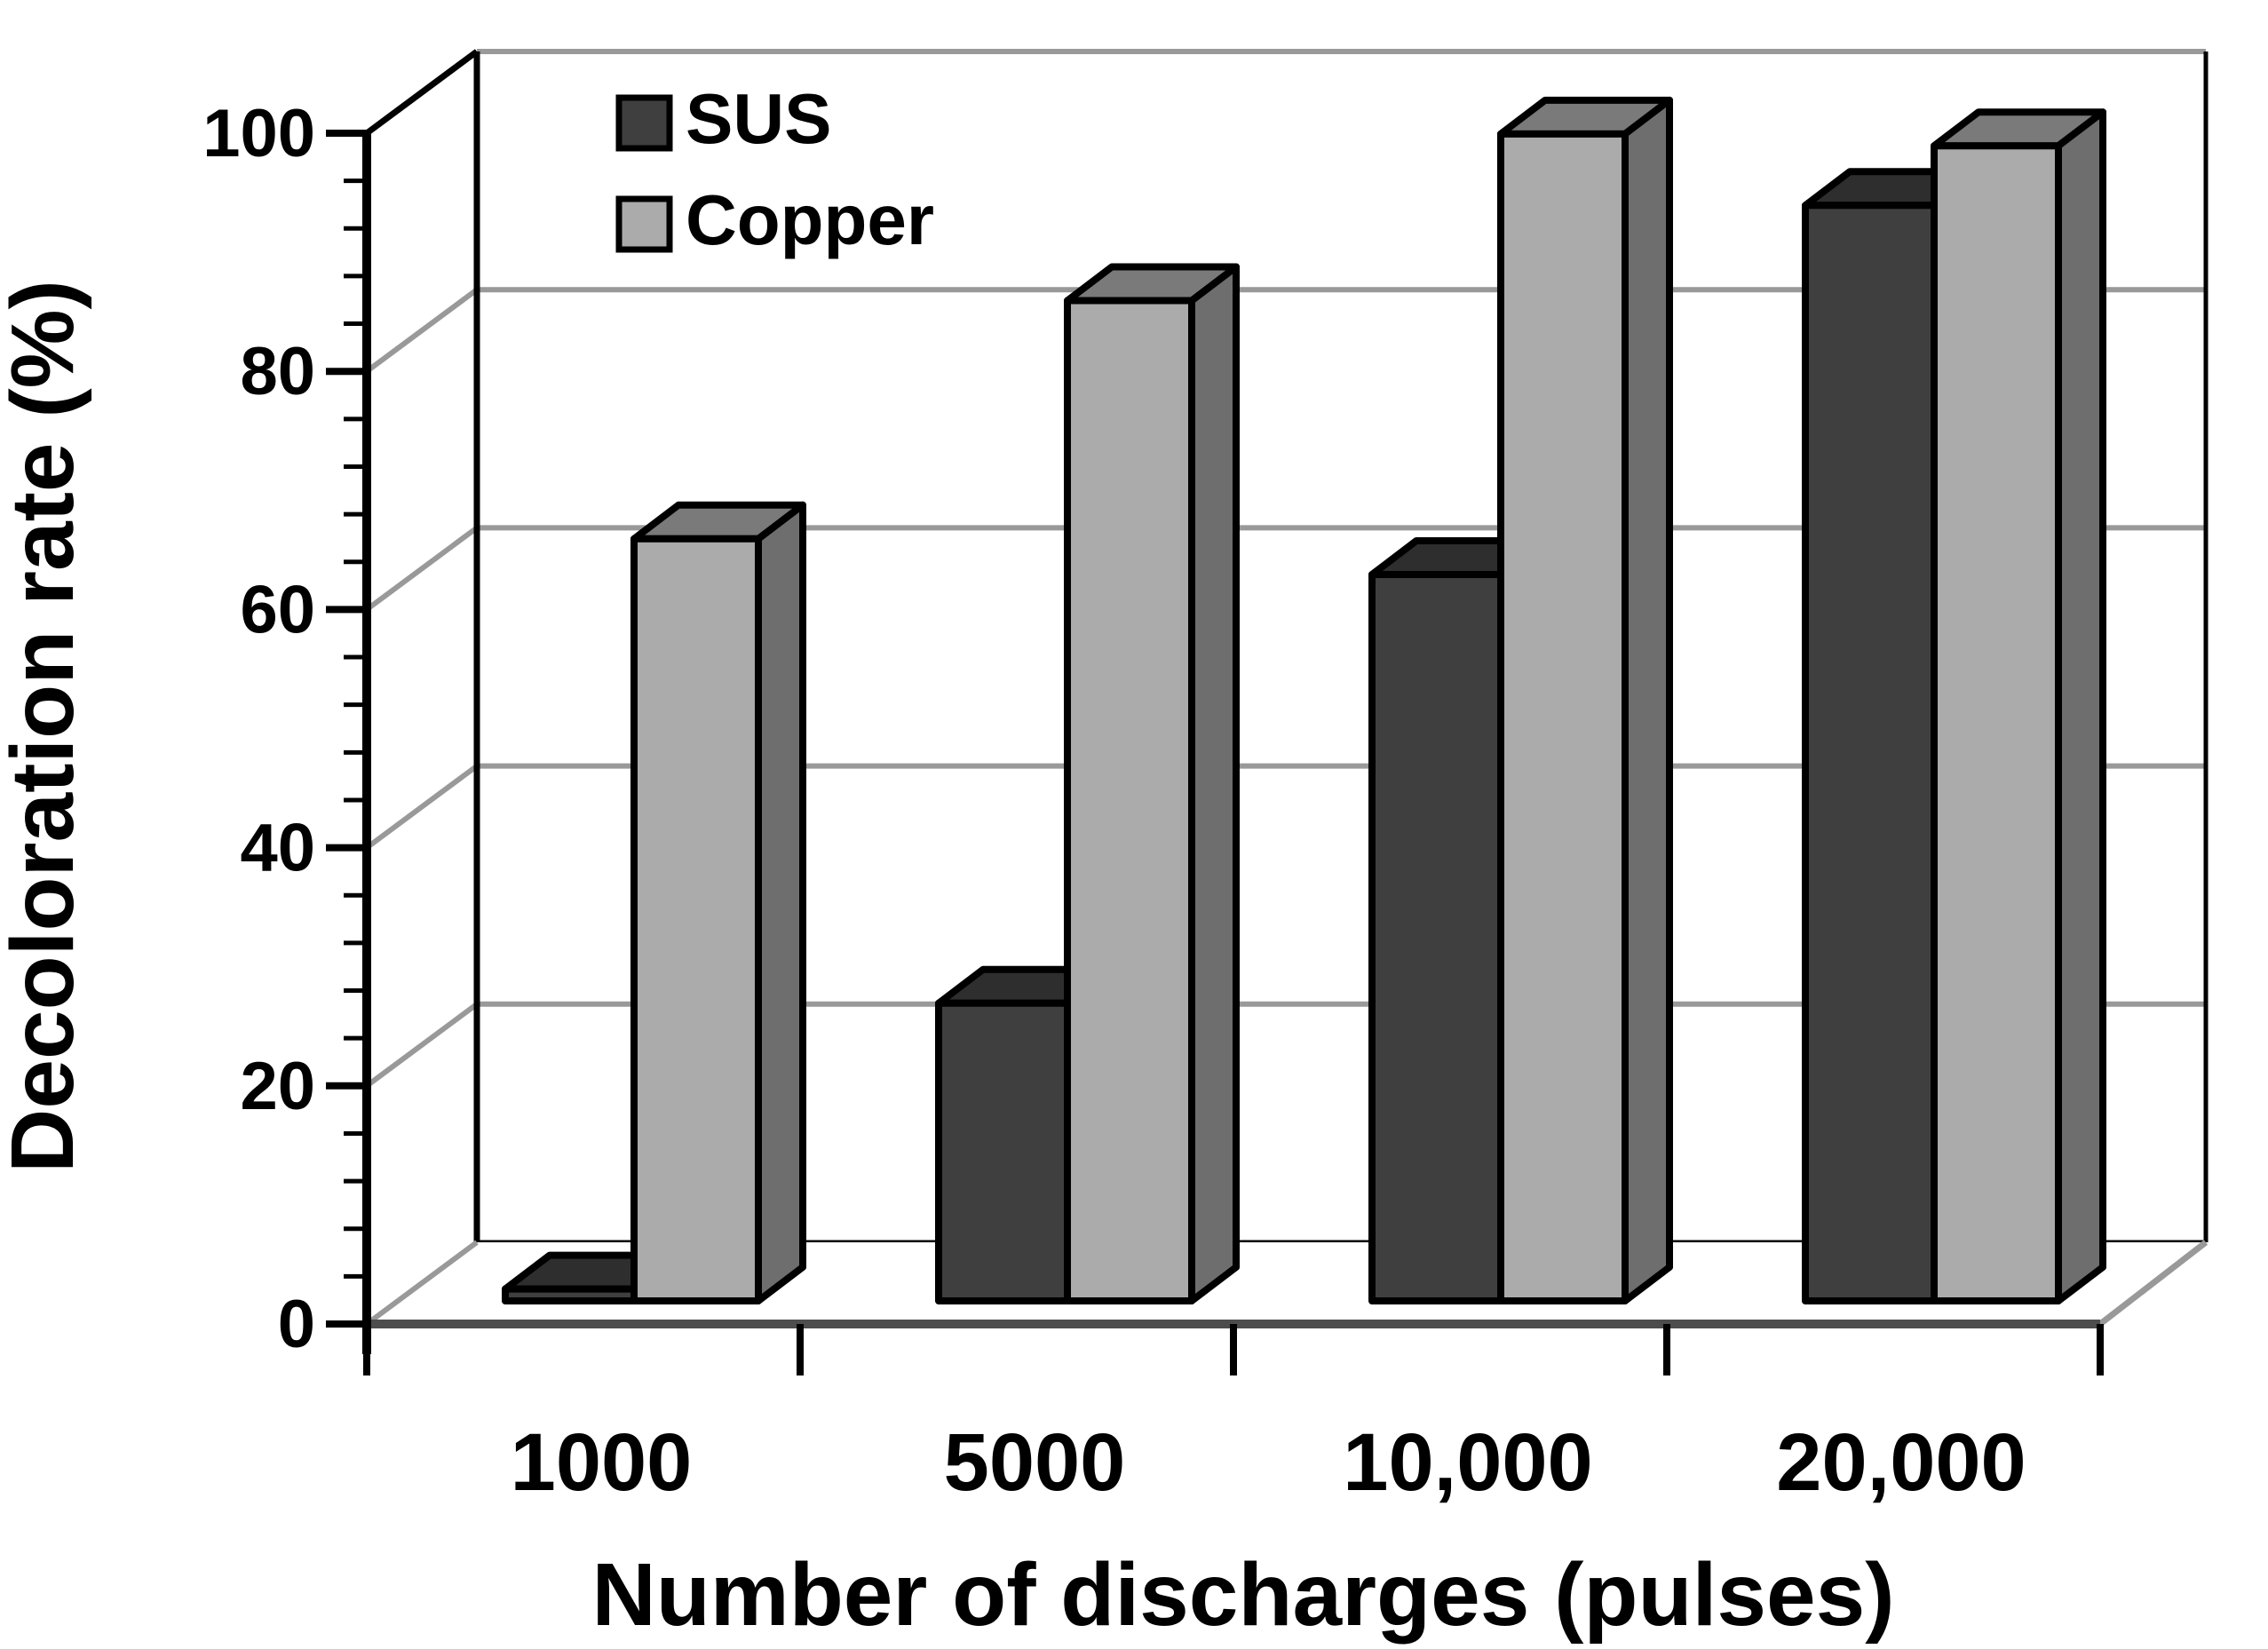  What do you see at coordinates (1129, 800) in the screenshot?
I see `bar-copper-5000-front-face` at bounding box center [1129, 800].